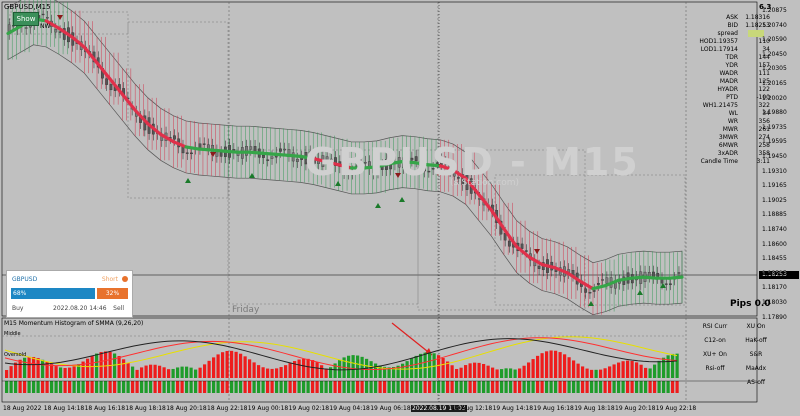 The image size is (800, 416). Describe the element at coordinates (715, 340) in the screenshot. I see `indicator-toggle-button: C12-on` at that location.